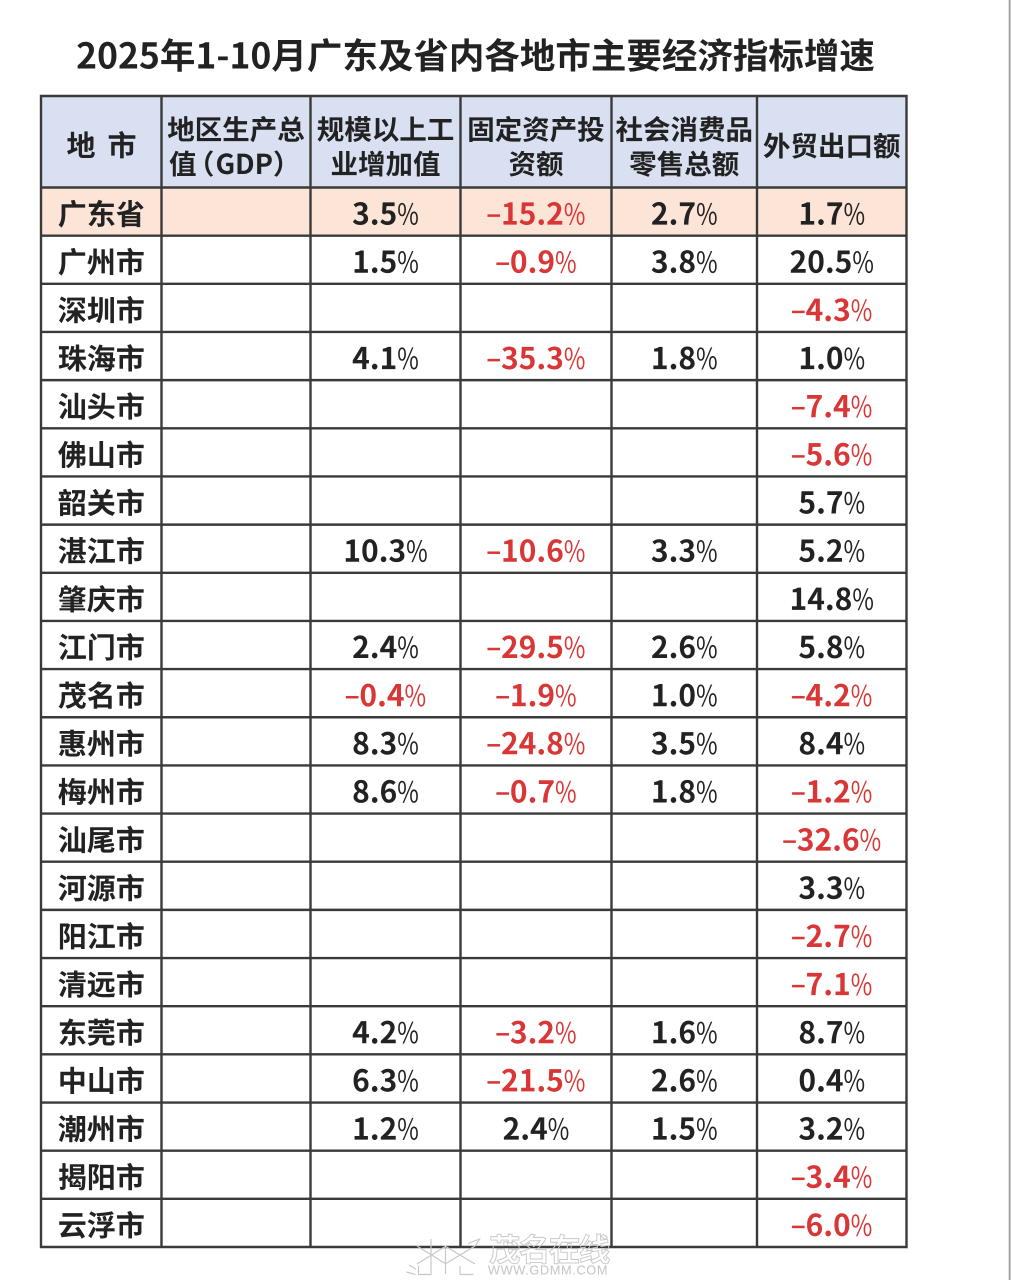 This screenshot has height=1280, width=1011. What do you see at coordinates (548, 1270) in the screenshot?
I see `svg-text: WWW.GDMM.COM` at bounding box center [548, 1270].